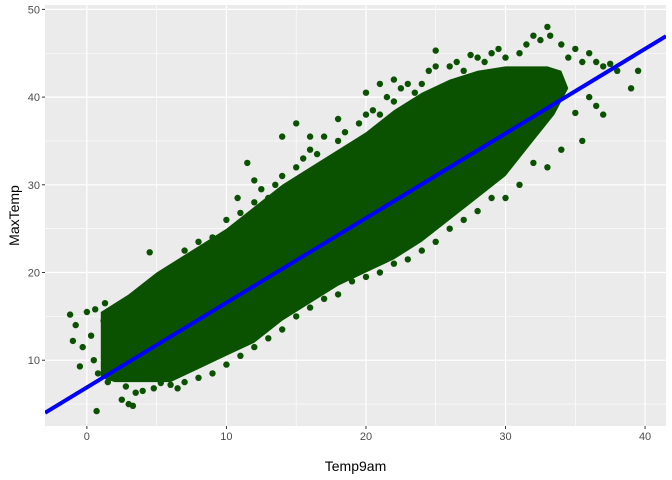  I want to click on y-tick-label: 20, so click(34, 274).